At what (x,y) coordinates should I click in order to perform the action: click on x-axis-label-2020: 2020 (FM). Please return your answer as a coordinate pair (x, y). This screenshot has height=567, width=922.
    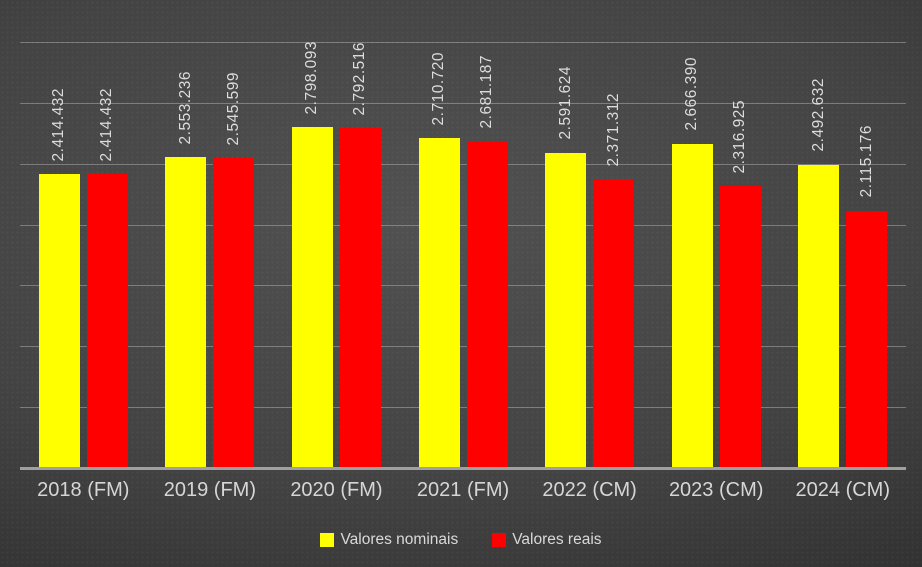
    Looking at the image, I should click on (336, 490).